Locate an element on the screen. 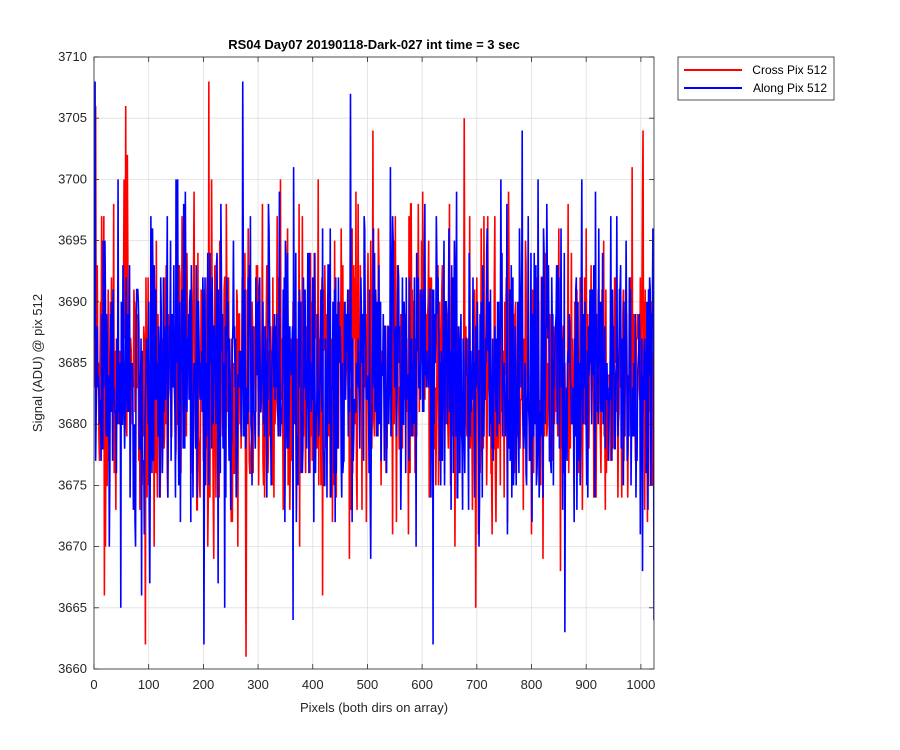 Image resolution: width=900 pixels, height=750 pixels. x-axis-label: Pixels (both dirs on array) is located at coordinates (374, 707).